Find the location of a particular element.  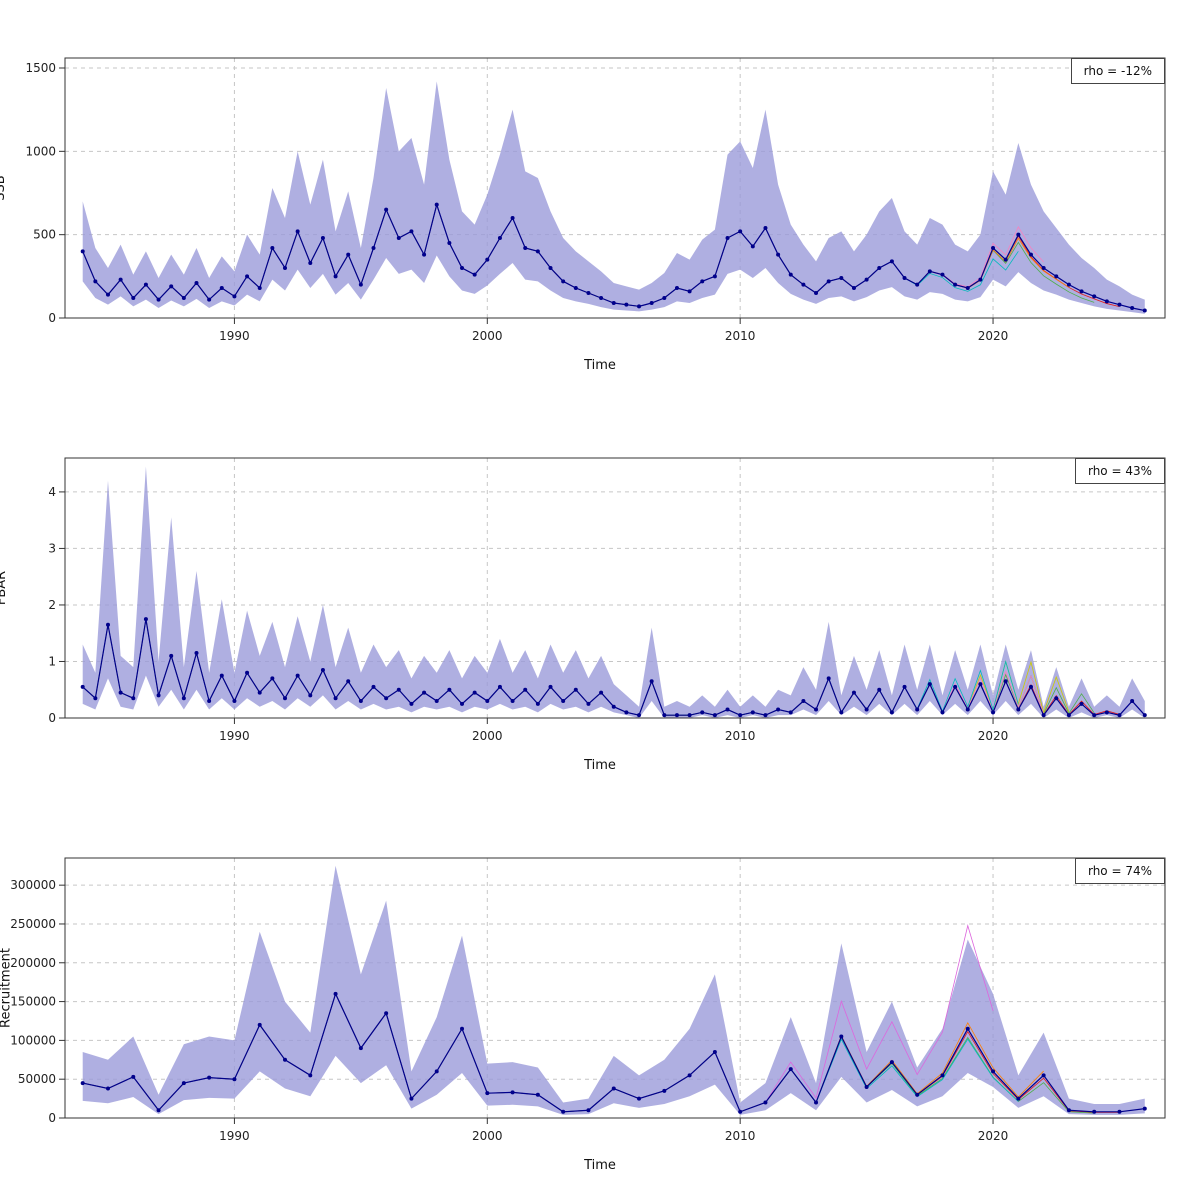

svg-text: 200000 is located at coordinates (33, 963).